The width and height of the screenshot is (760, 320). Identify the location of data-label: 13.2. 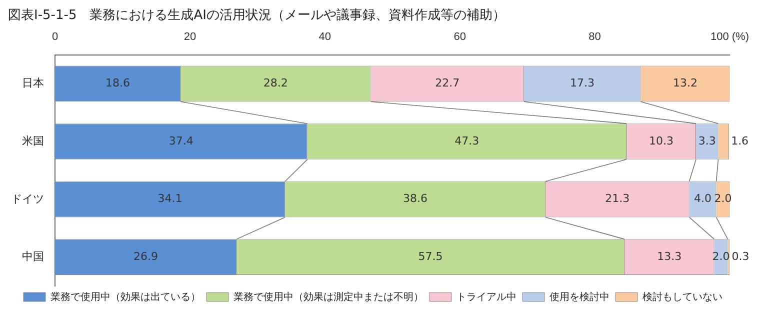
(685, 83).